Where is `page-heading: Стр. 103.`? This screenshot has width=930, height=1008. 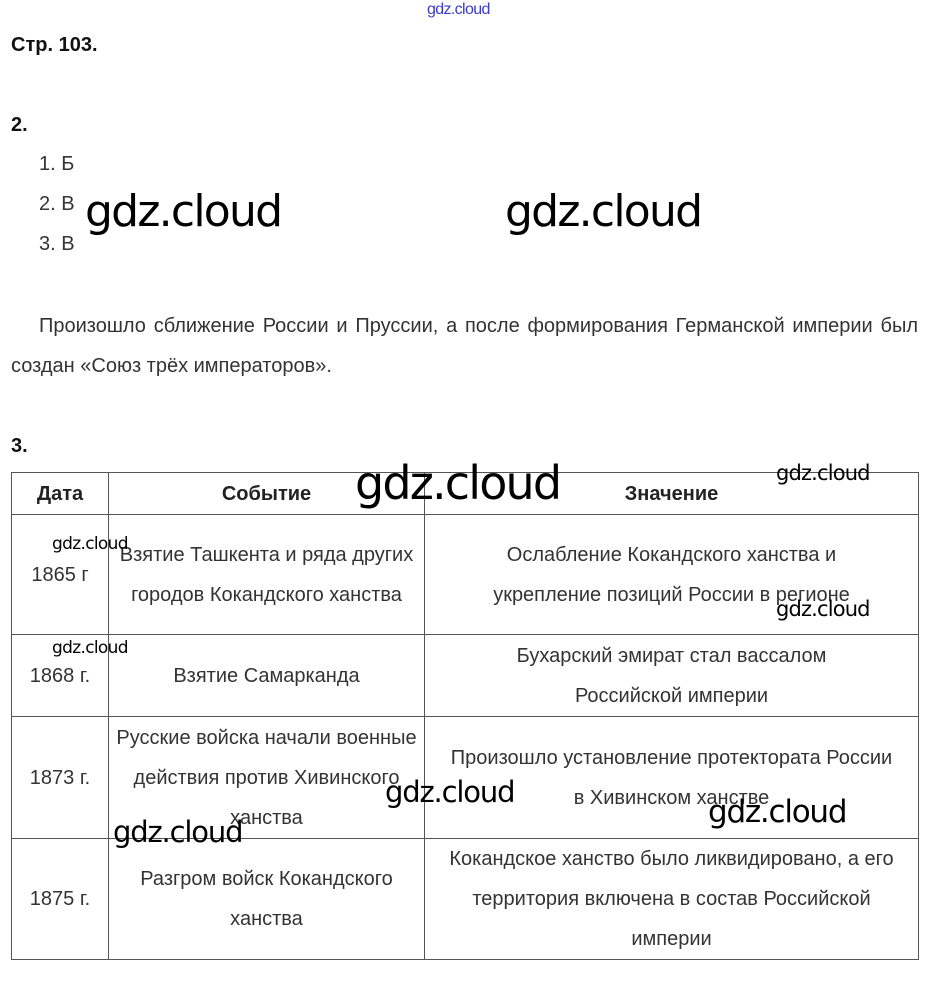
page-heading: Стр. 103. is located at coordinates (54, 45).